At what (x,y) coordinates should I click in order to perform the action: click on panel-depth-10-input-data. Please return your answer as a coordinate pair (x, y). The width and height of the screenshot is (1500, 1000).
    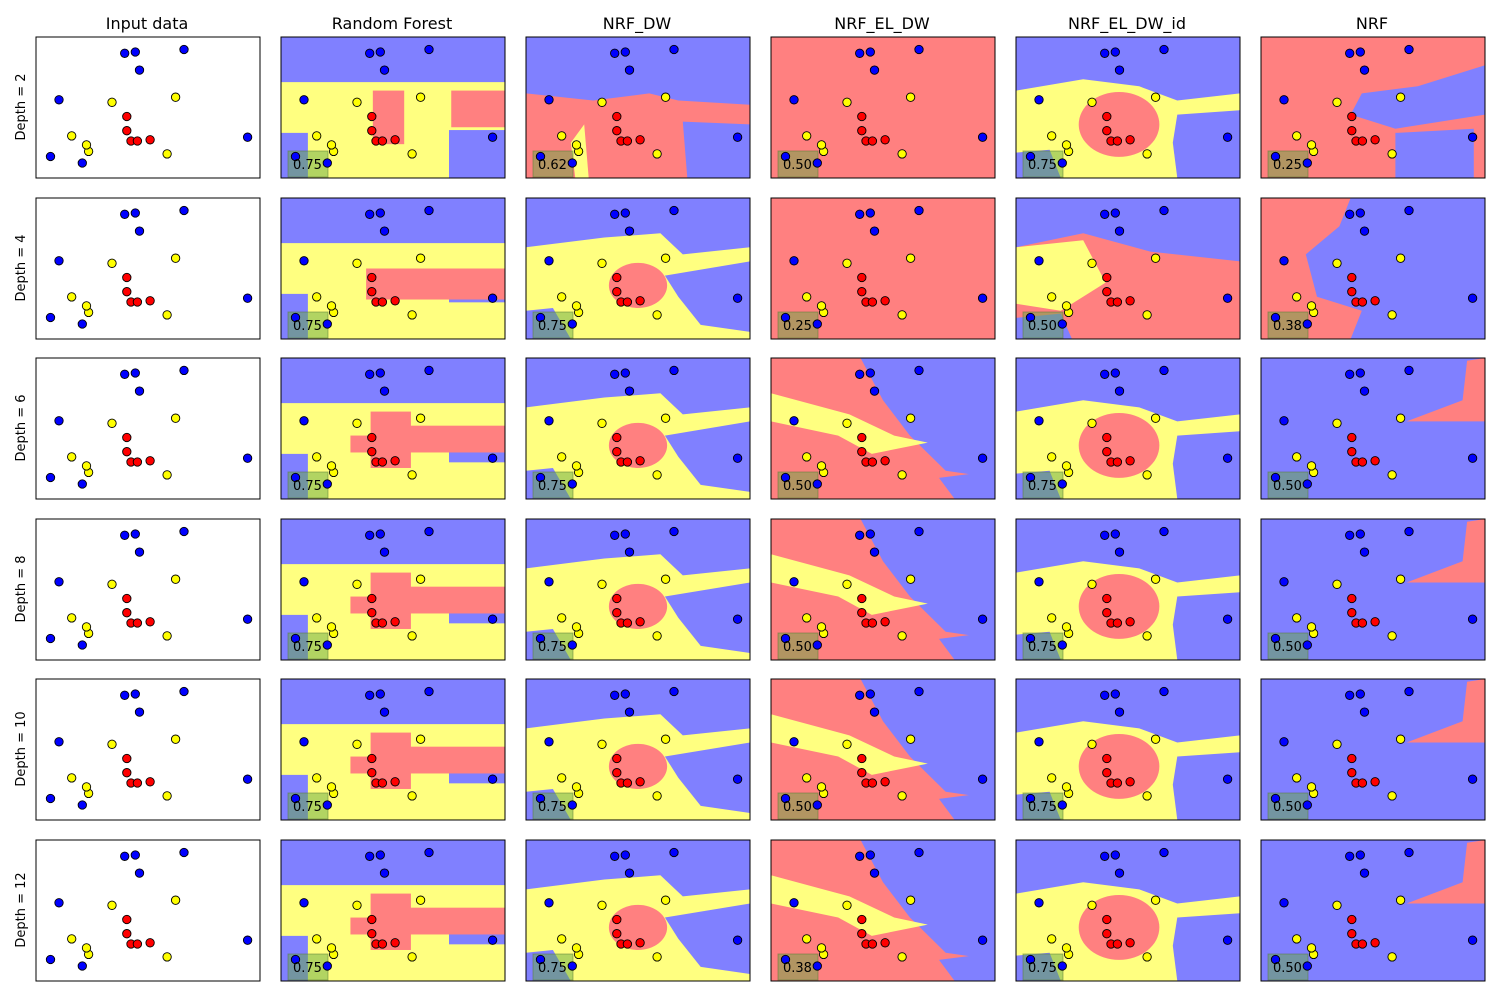
    Looking at the image, I should click on (148, 749).